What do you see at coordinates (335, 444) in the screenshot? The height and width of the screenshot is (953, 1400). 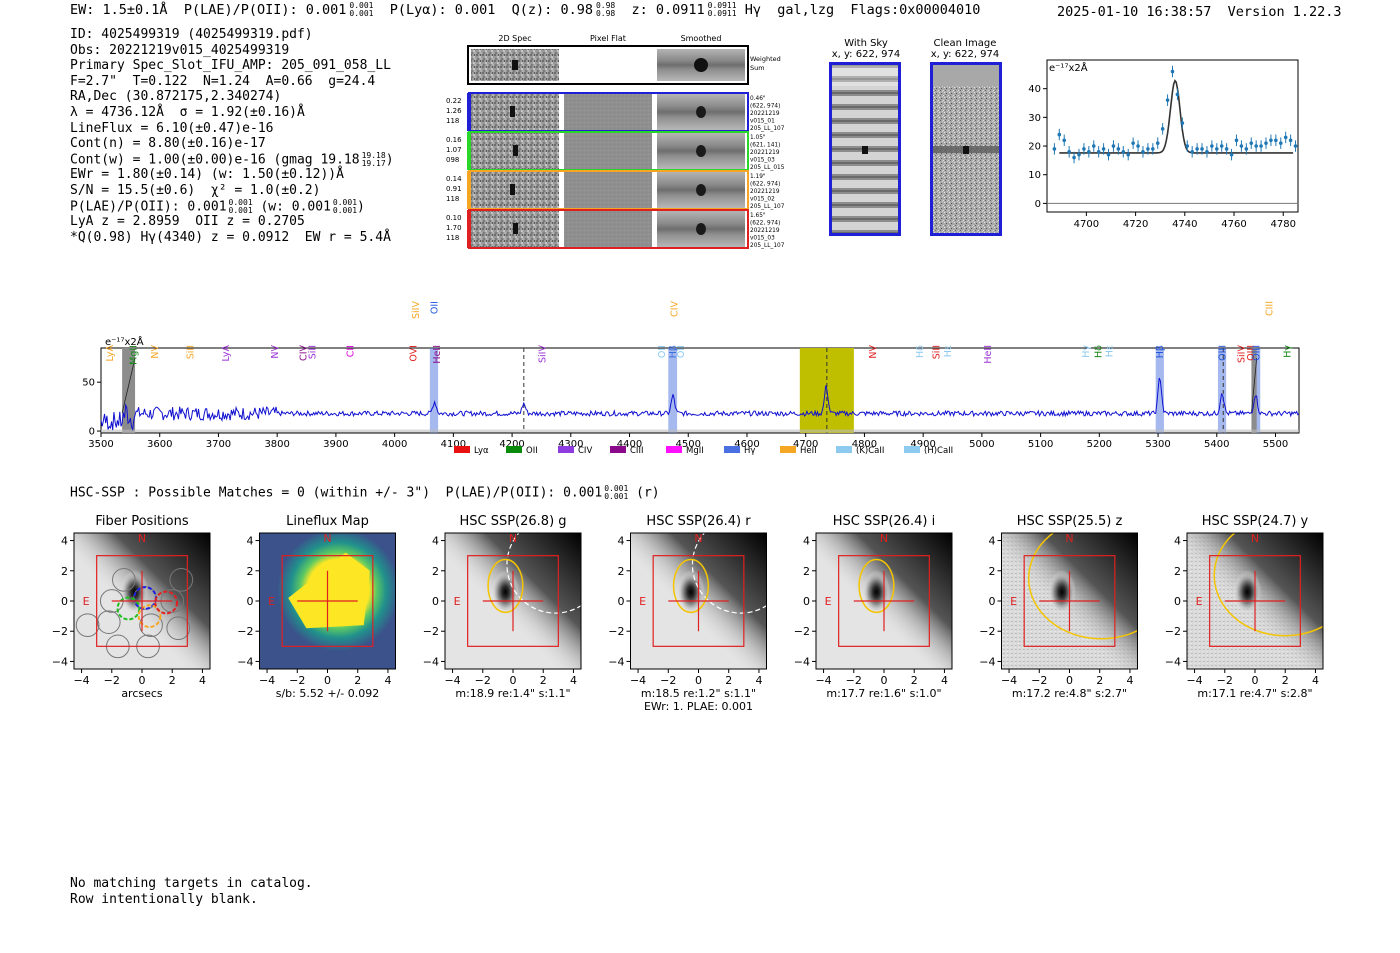 I see `spectrum-xtick-label: 3900` at bounding box center [335, 444].